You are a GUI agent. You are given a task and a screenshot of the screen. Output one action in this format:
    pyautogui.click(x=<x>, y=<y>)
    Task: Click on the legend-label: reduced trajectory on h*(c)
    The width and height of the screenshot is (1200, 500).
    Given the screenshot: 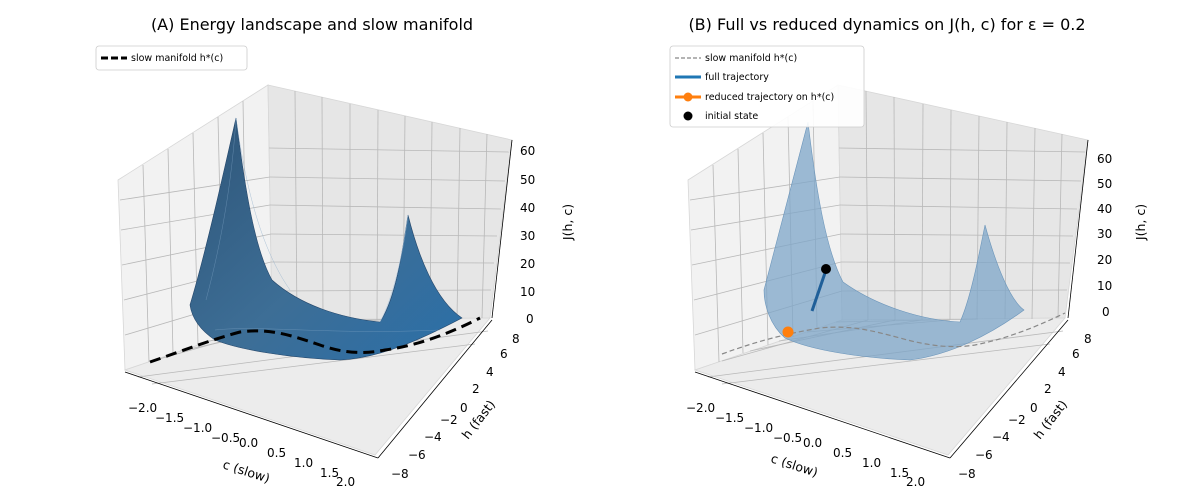 What is the action you would take?
    pyautogui.click(x=769, y=97)
    